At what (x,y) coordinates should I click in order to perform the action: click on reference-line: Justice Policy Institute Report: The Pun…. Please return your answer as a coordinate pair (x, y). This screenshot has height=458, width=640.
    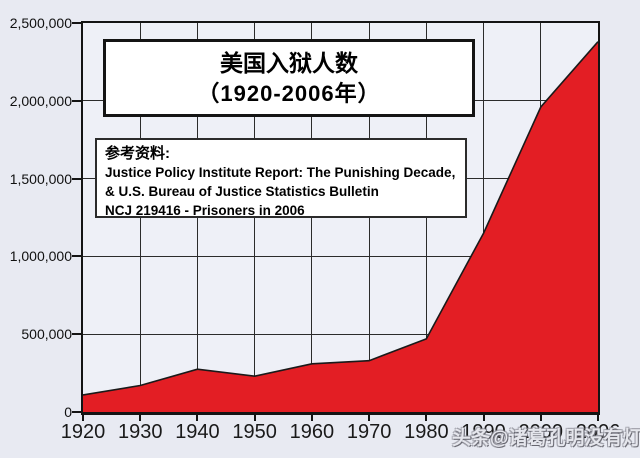
    Looking at the image, I should click on (280, 172).